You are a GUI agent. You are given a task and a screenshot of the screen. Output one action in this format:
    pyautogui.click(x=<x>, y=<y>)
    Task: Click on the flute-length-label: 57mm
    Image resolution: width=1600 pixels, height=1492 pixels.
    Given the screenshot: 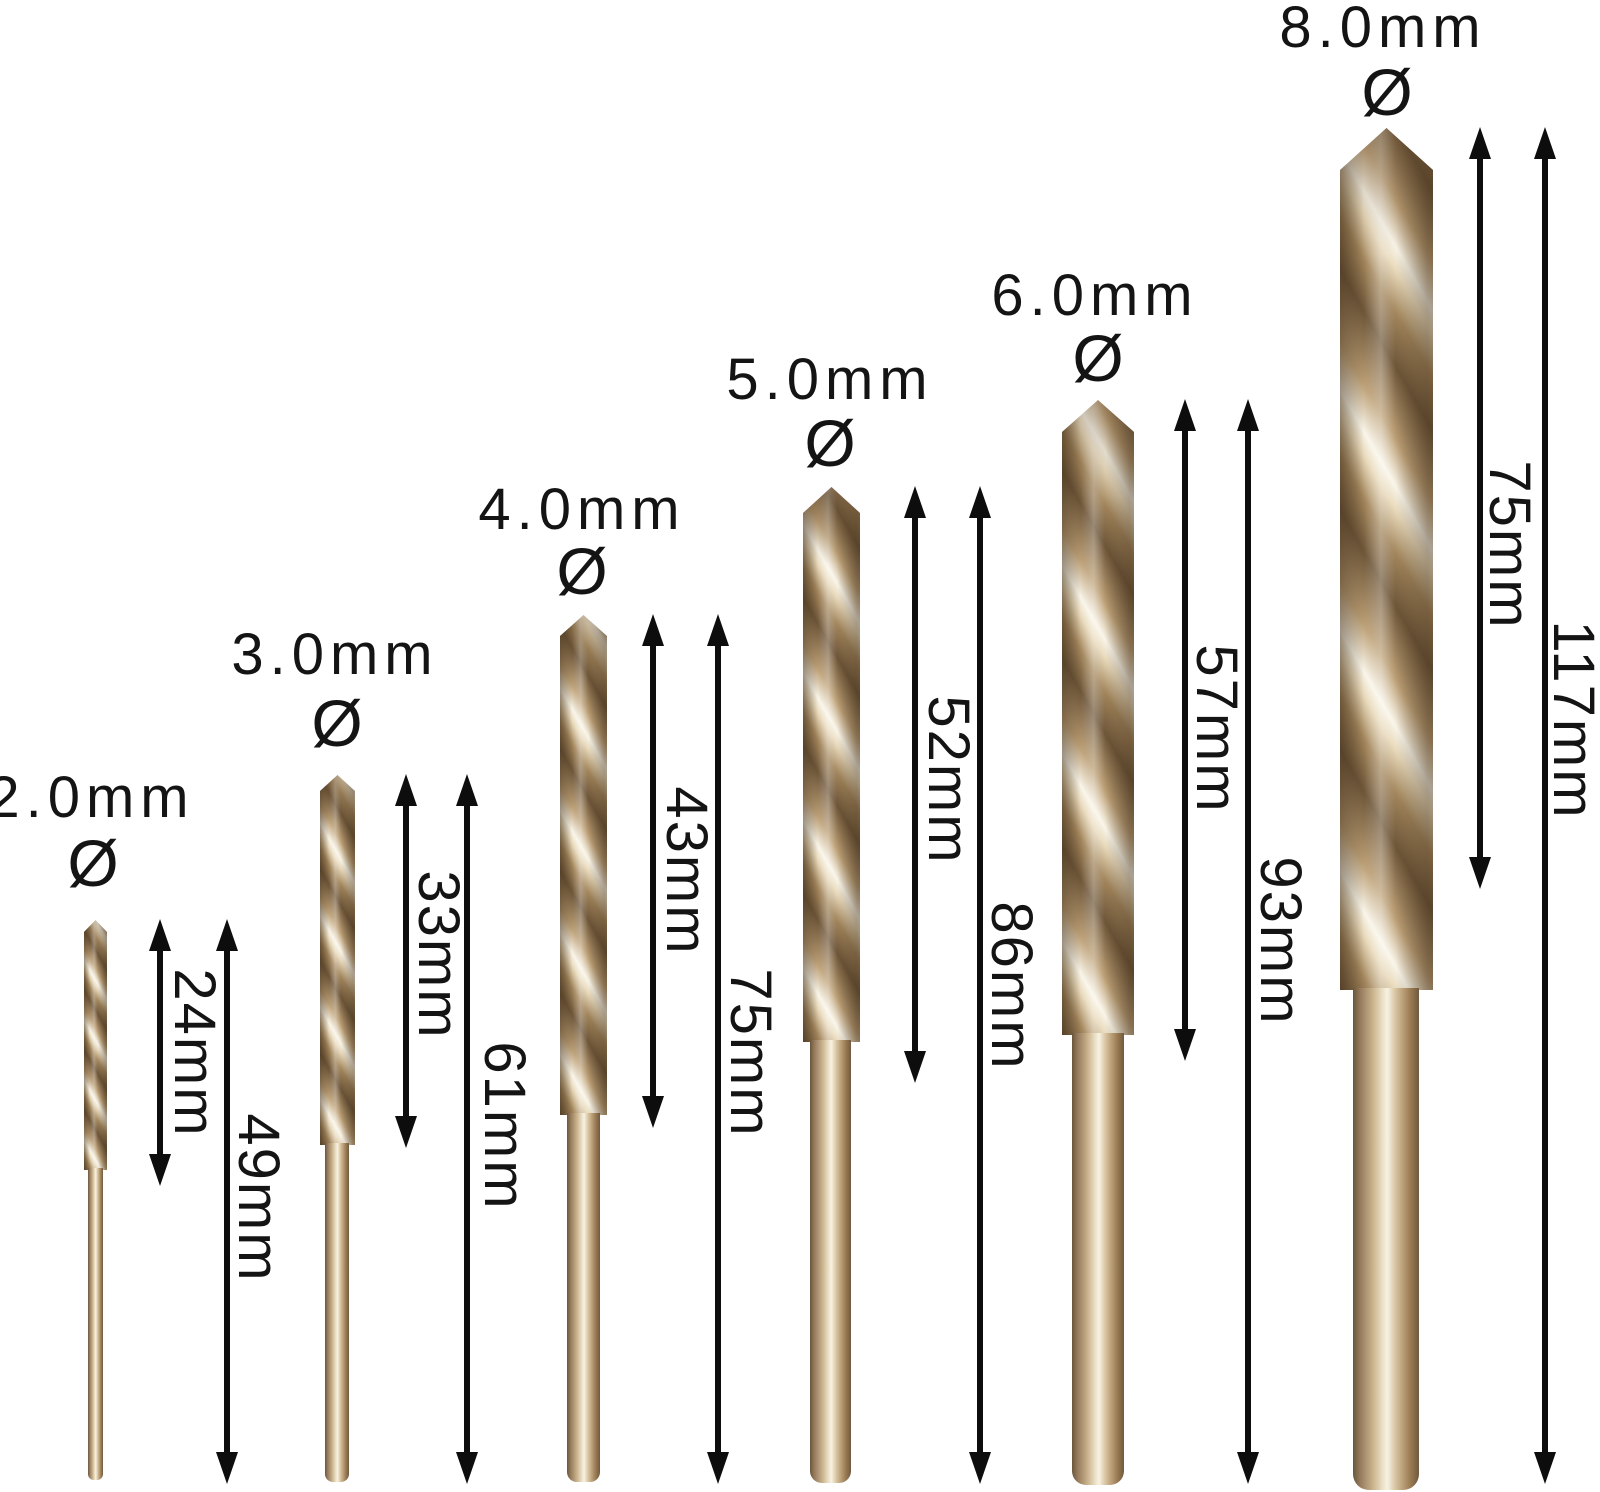 What is the action you would take?
    pyautogui.click(x=1216, y=729)
    